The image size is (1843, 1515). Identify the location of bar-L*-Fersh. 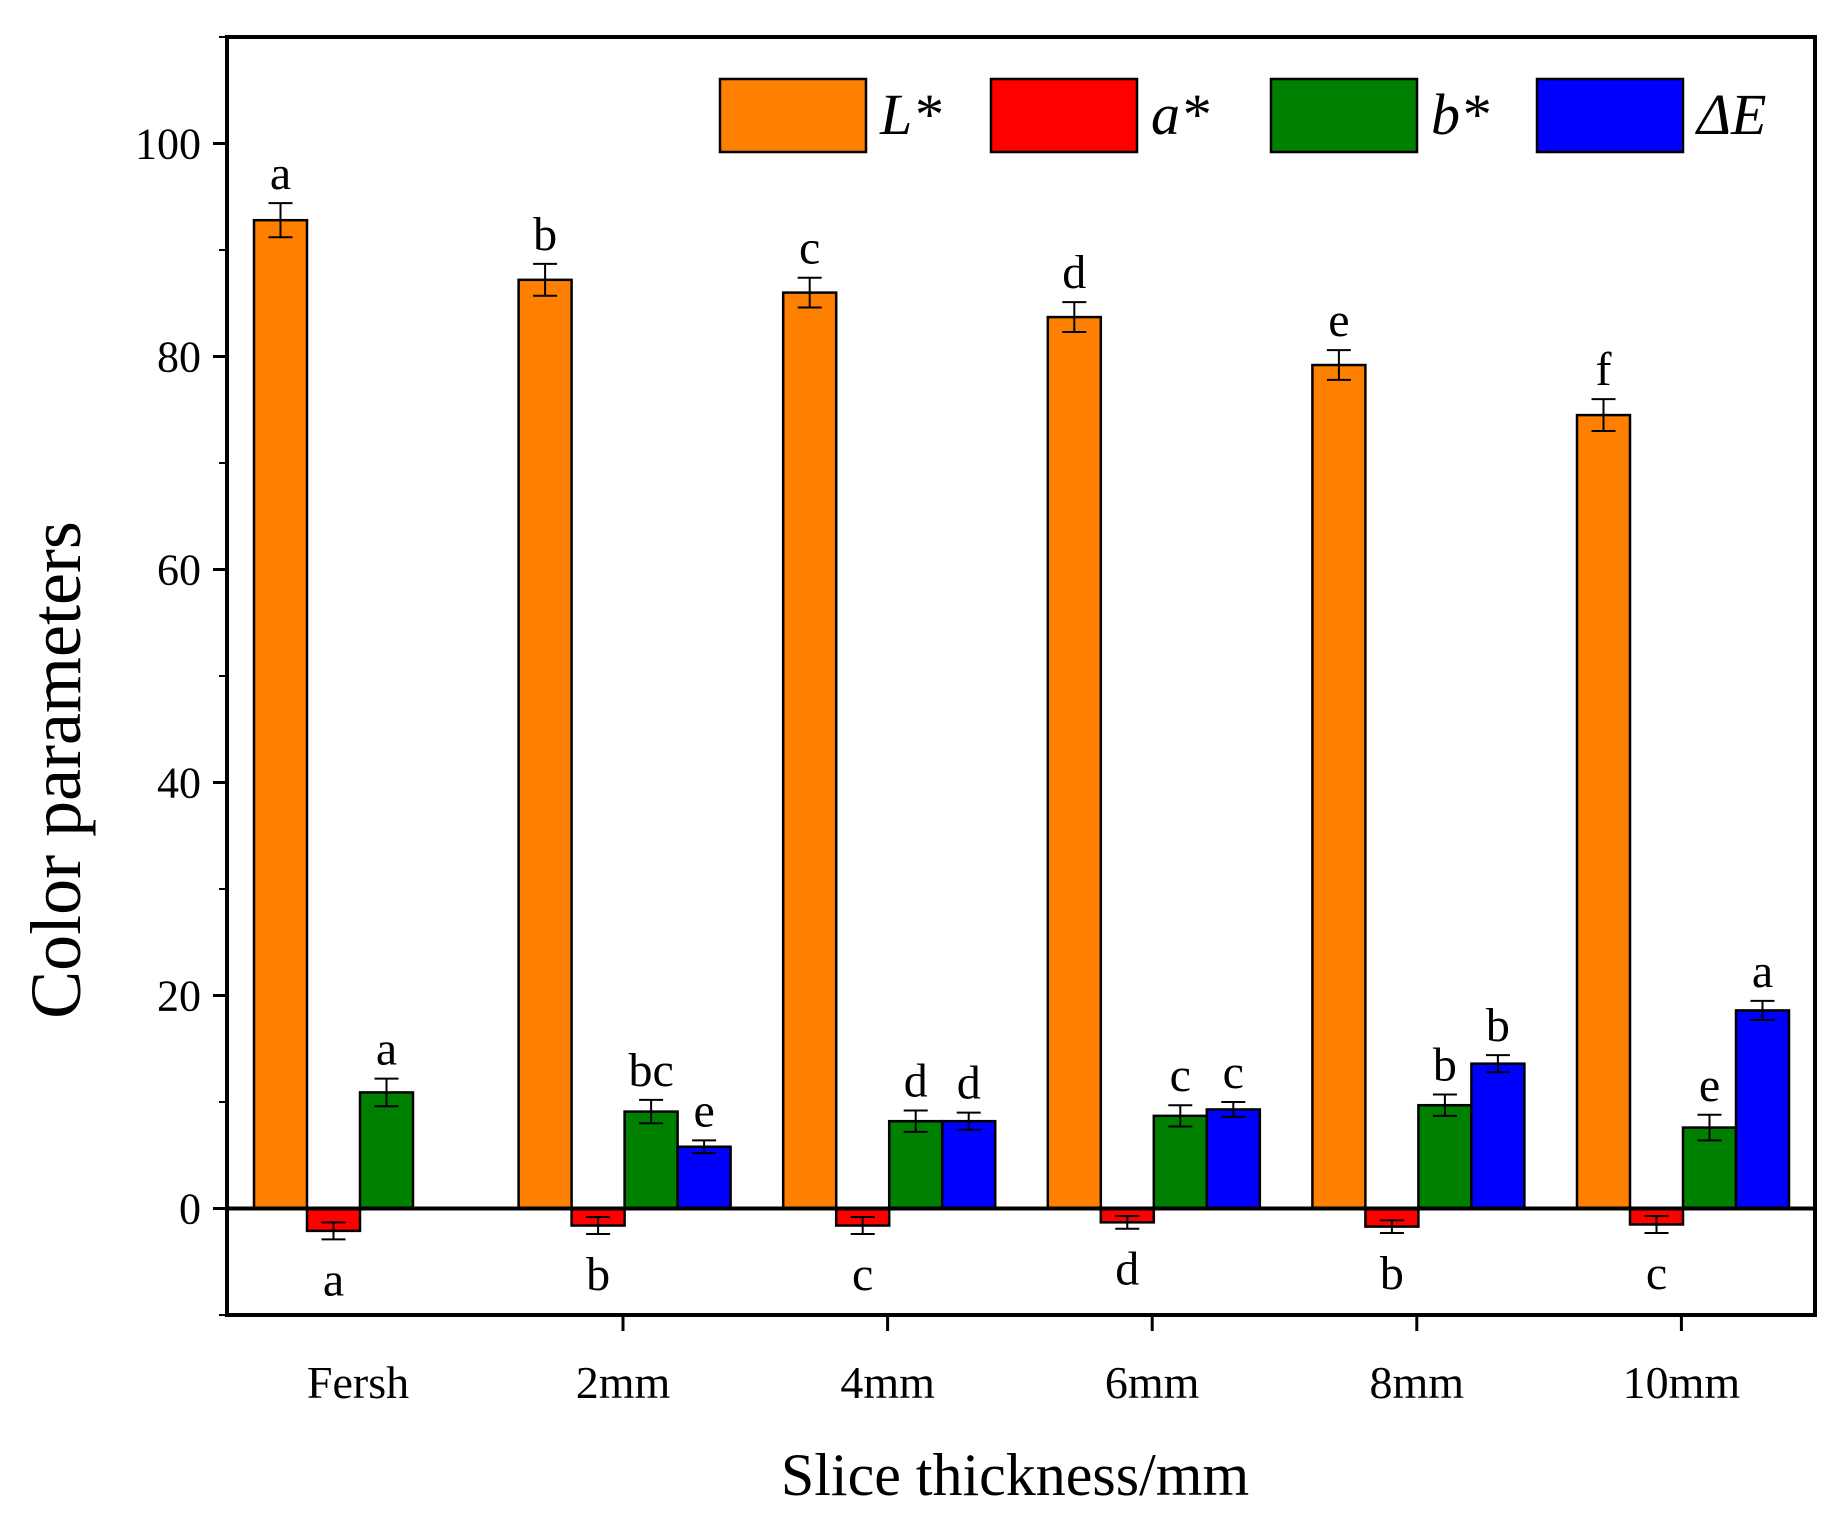
(280, 714).